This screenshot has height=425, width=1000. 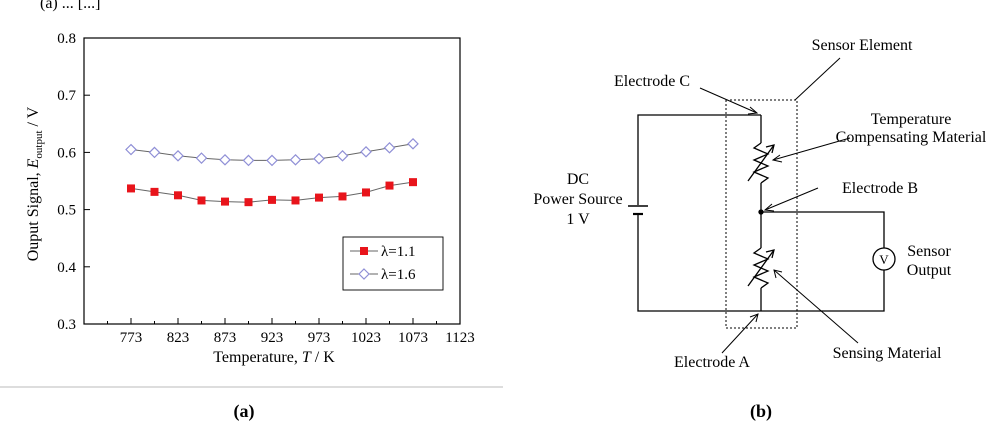 I want to click on wire-output-top, so click(x=823, y=229).